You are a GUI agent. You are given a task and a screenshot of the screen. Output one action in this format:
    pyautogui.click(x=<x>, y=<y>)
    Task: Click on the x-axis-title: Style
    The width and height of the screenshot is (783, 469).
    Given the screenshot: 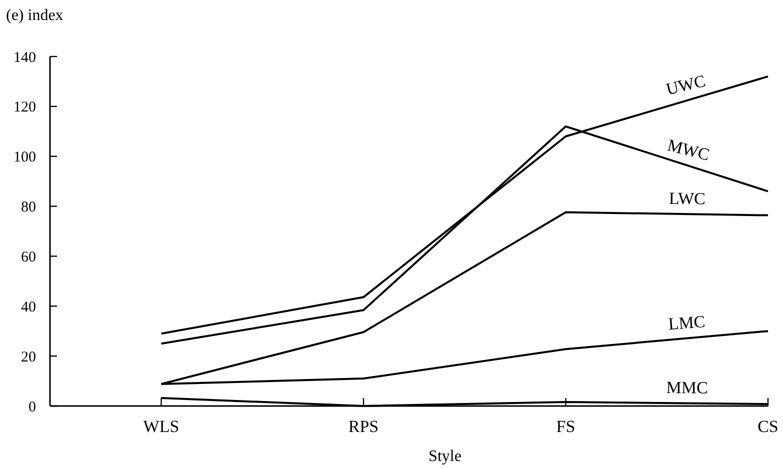 What is the action you would take?
    pyautogui.click(x=445, y=456)
    